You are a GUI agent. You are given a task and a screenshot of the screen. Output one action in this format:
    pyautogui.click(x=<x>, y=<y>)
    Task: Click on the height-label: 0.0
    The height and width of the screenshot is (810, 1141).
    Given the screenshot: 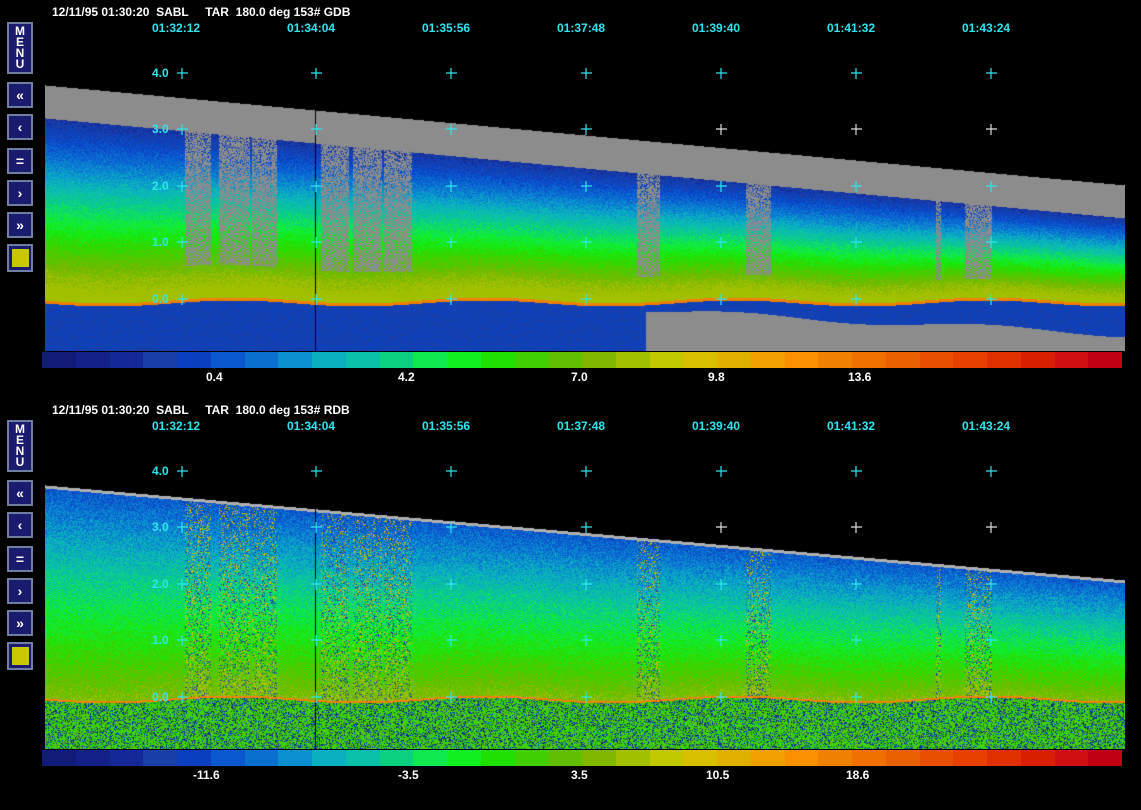 What is the action you would take?
    pyautogui.click(x=160, y=697)
    